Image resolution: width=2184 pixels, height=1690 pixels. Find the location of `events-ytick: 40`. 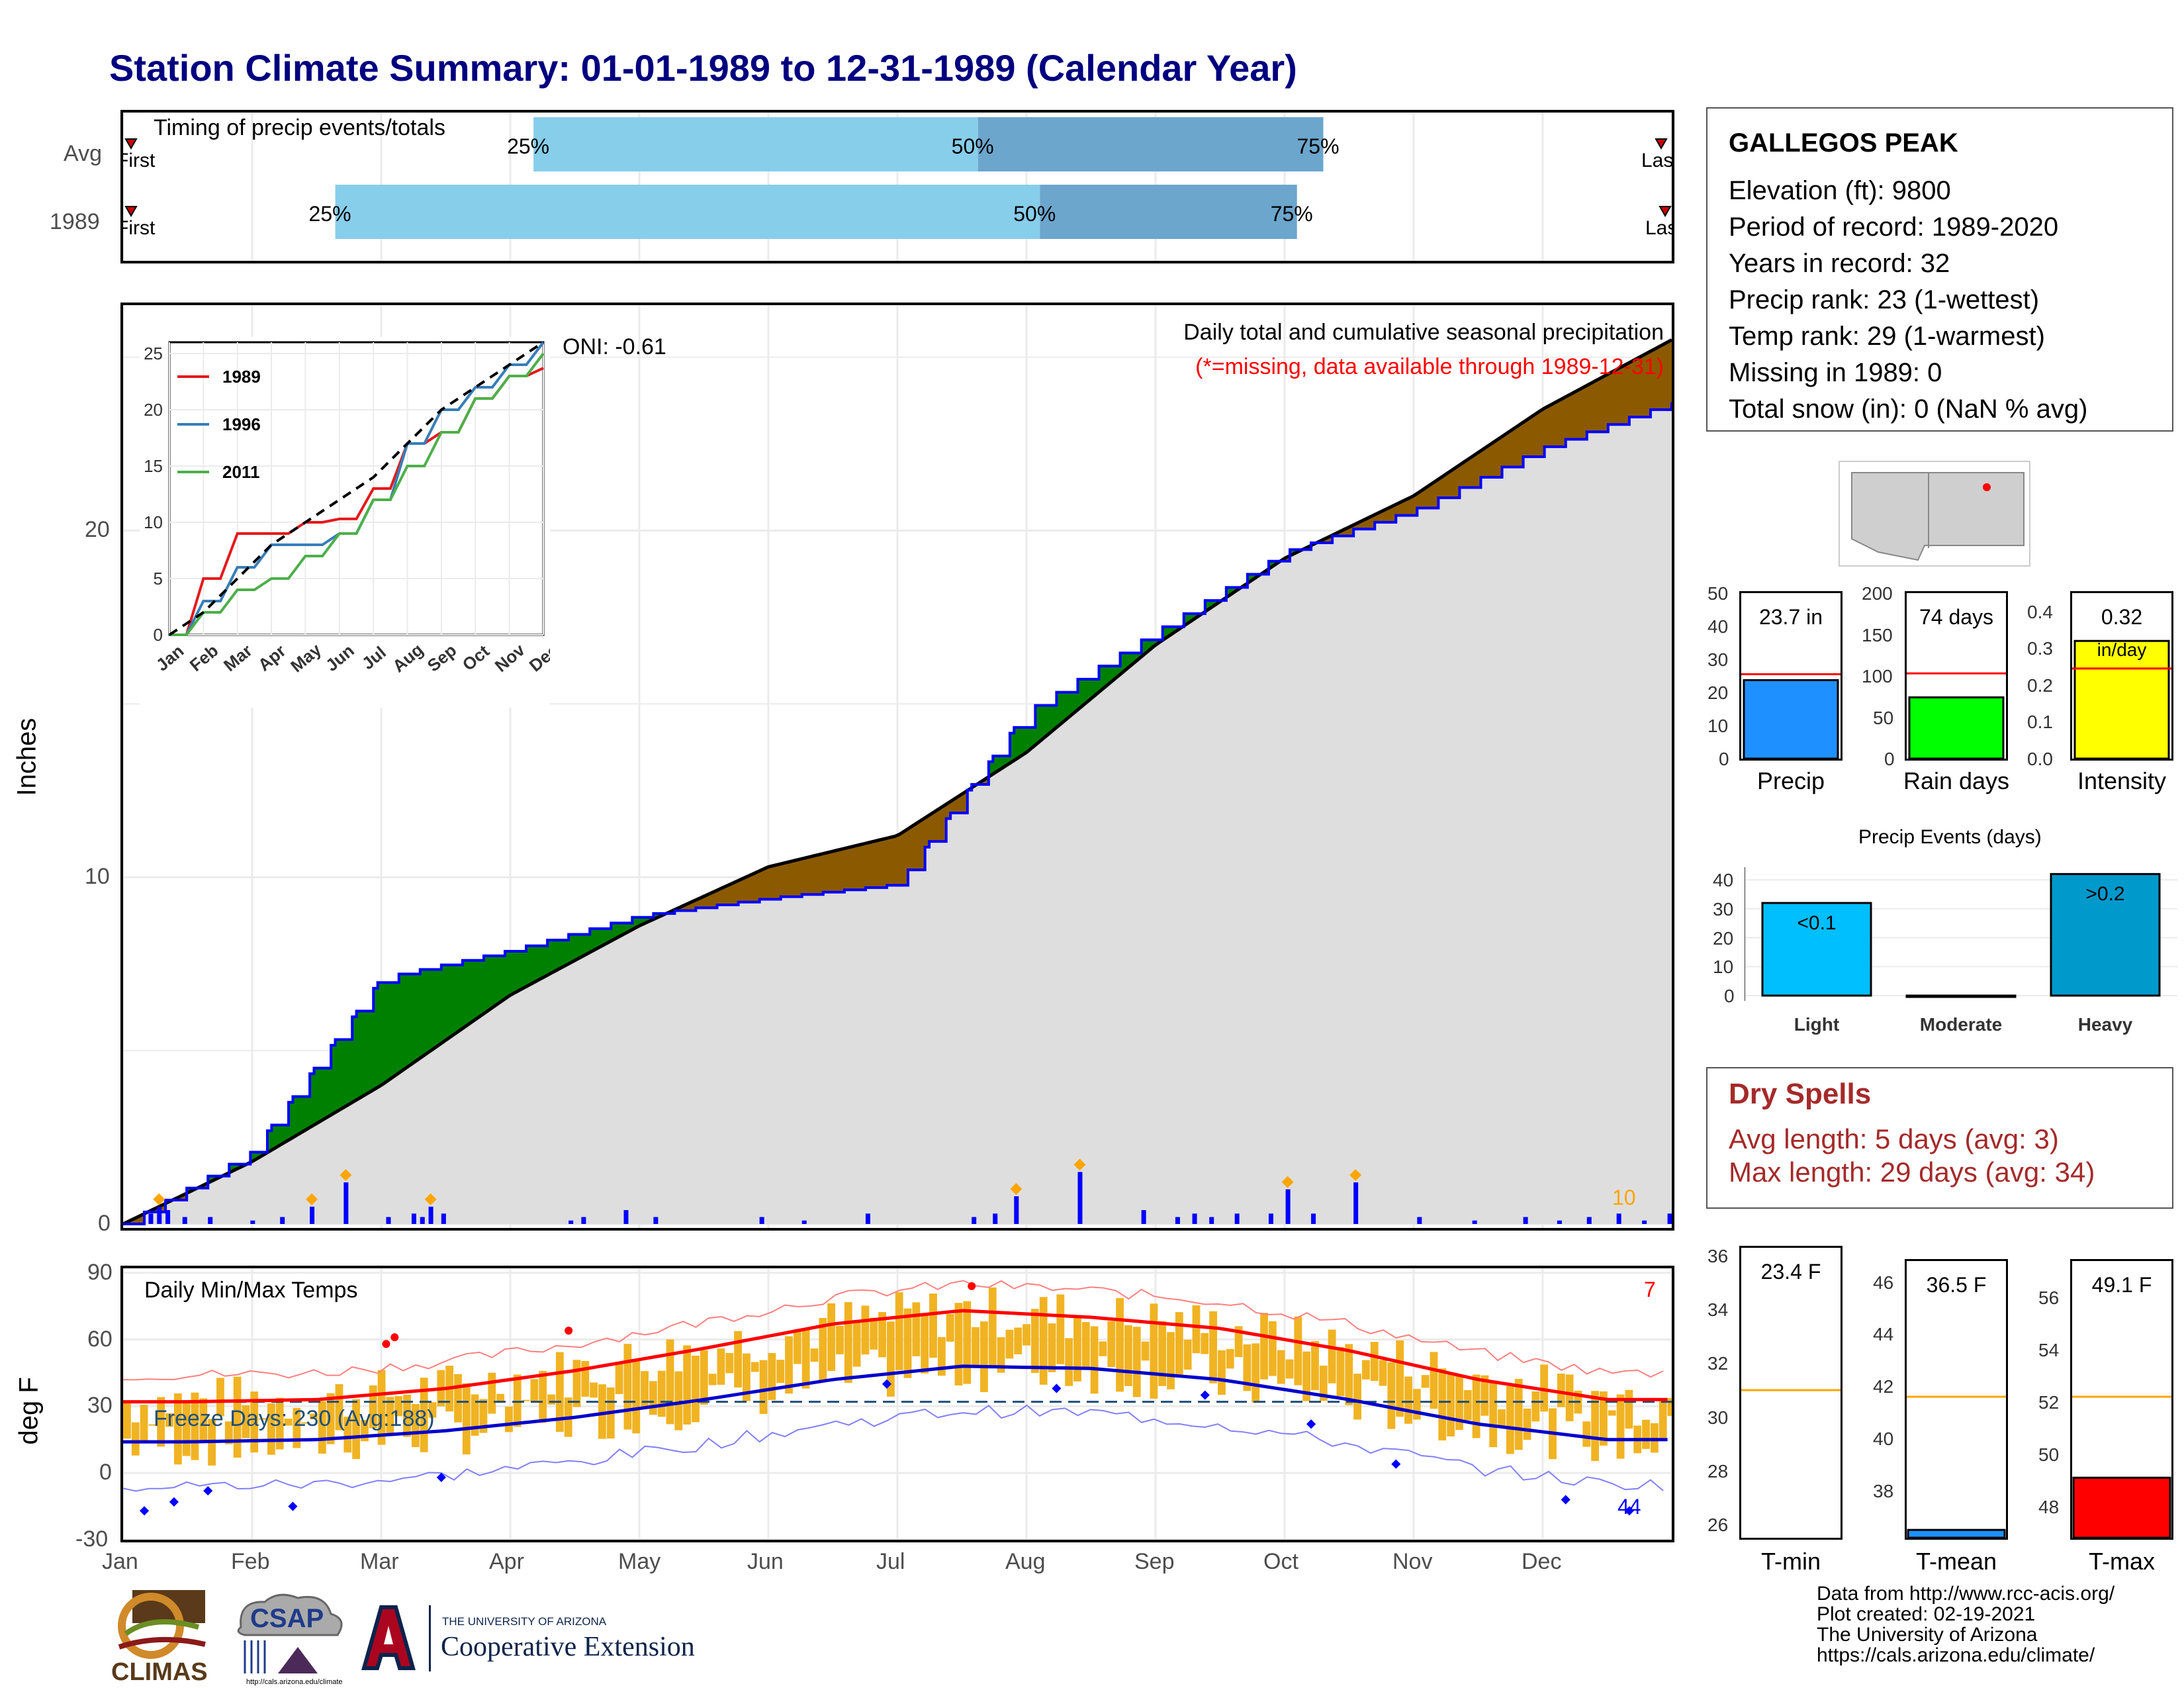

events-ytick: 40 is located at coordinates (1723, 881).